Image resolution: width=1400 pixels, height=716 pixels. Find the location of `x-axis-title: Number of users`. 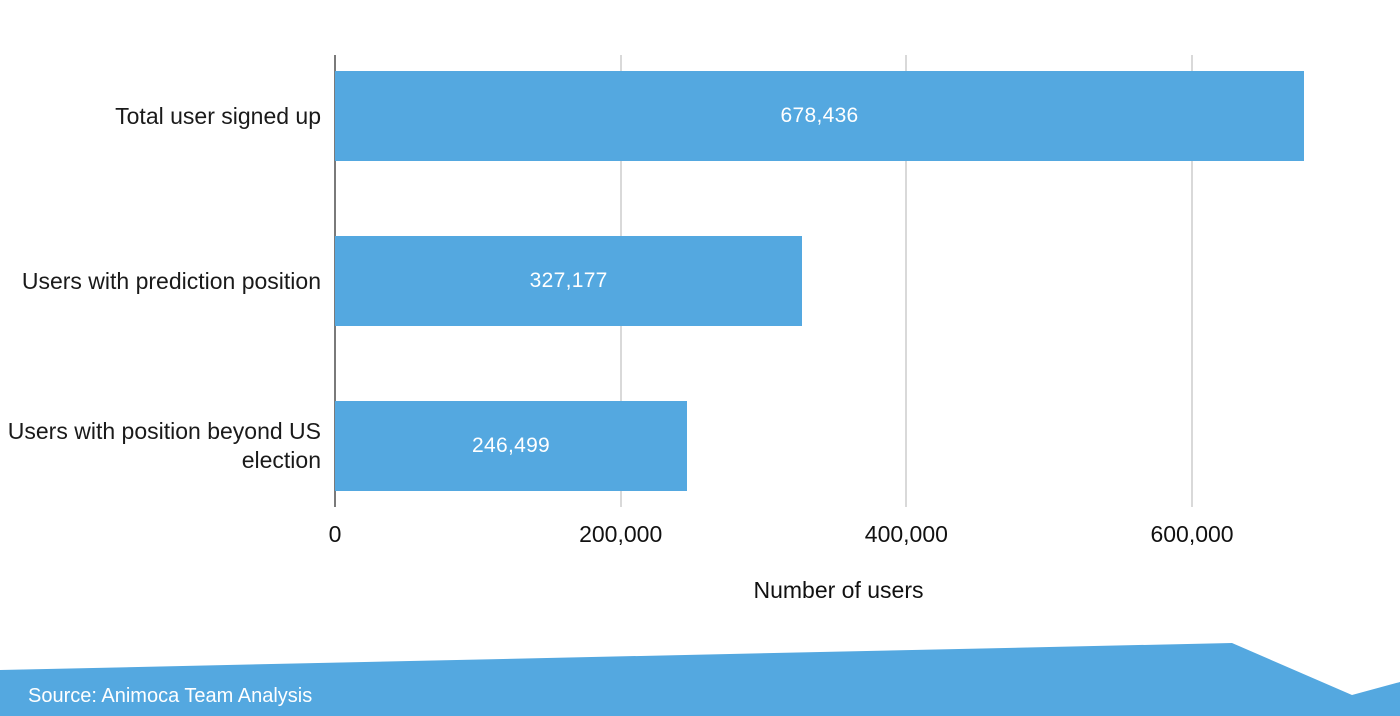

x-axis-title: Number of users is located at coordinates (838, 590).